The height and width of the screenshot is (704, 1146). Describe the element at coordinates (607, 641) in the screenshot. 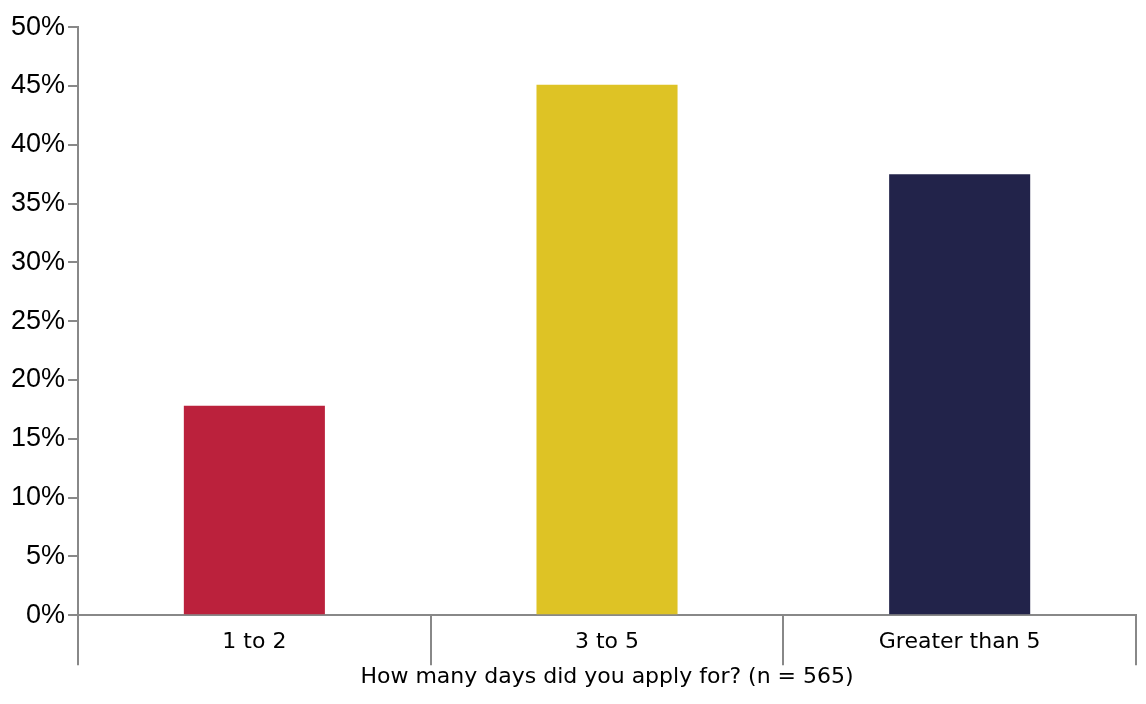

I see `x-tick-label: 3 to 5` at that location.